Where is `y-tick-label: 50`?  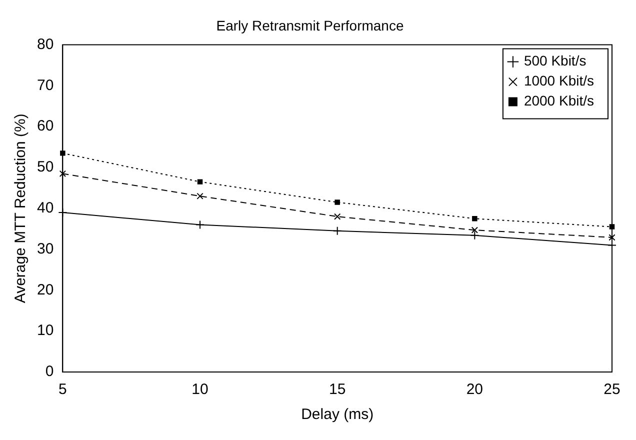
y-tick-label: 50 is located at coordinates (45, 167).